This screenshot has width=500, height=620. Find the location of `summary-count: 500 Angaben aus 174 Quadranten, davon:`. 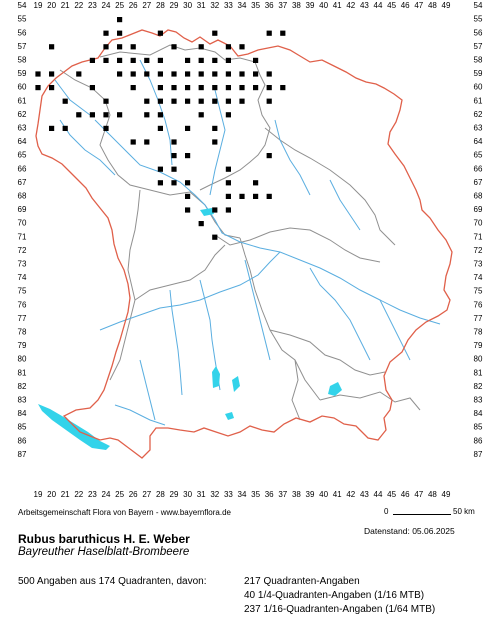

summary-count: 500 Angaben aus 174 Quadranten, davon: is located at coordinates (112, 581).